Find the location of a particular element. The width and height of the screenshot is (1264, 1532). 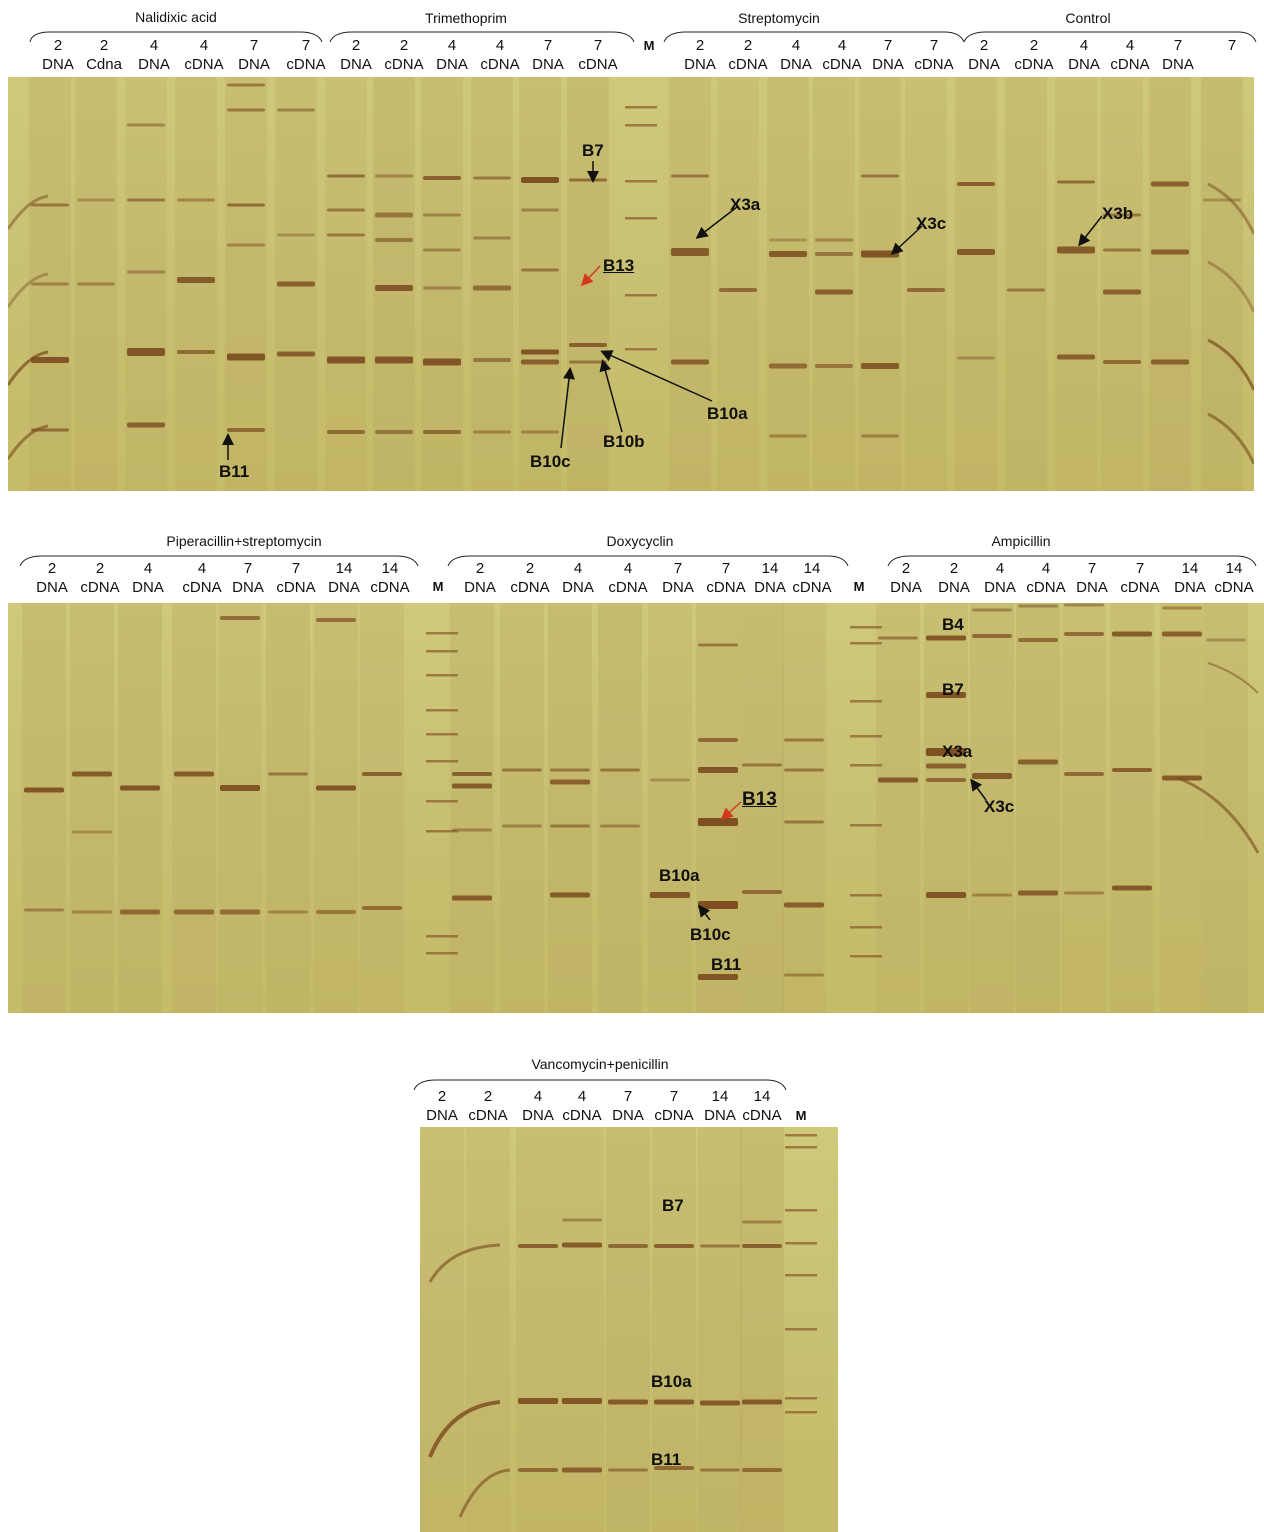

band-label-B7: B7 is located at coordinates (953, 689).